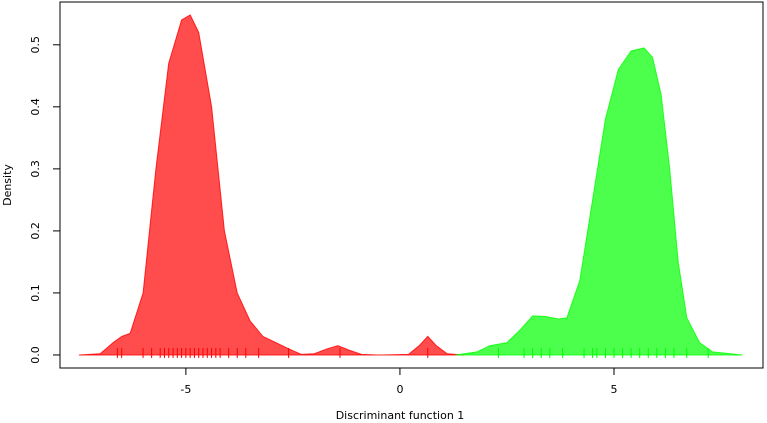 The width and height of the screenshot is (767, 423). Describe the element at coordinates (185, 389) in the screenshot. I see `x-tick-label: -5` at that location.